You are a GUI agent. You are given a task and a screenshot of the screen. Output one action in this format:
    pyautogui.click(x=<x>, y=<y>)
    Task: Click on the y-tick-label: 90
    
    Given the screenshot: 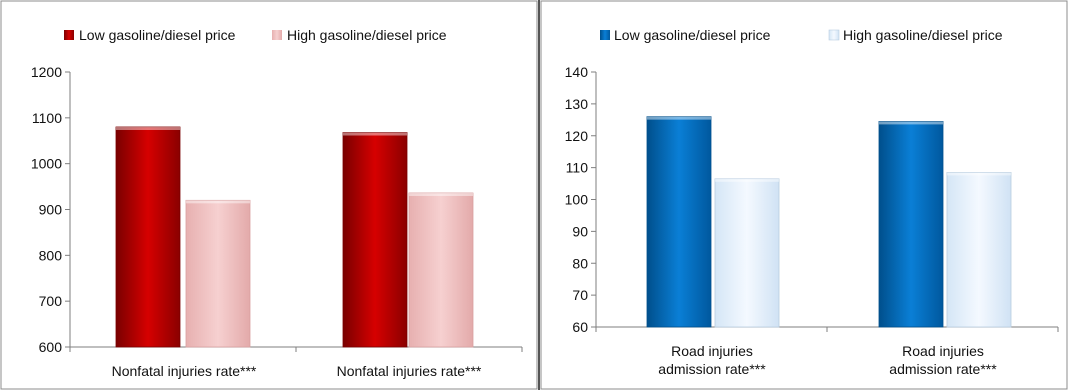 What is the action you would take?
    pyautogui.click(x=580, y=231)
    